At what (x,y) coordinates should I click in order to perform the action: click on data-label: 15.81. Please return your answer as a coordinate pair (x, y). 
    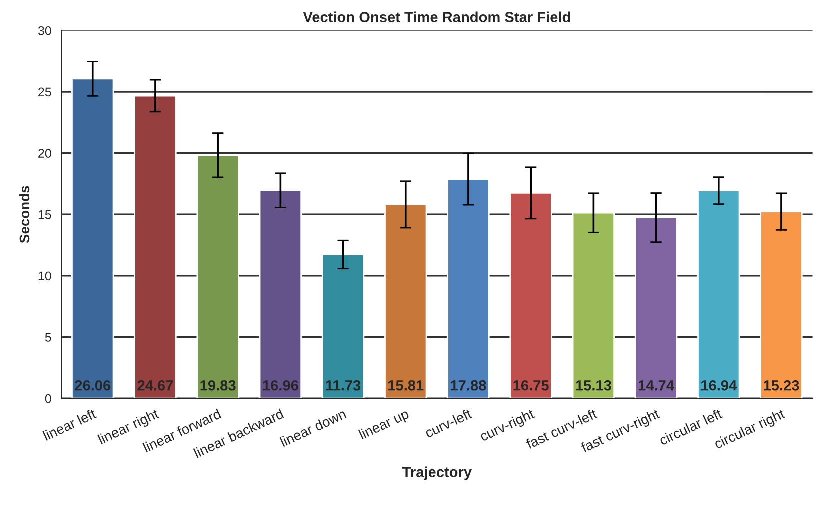
    Looking at the image, I should click on (406, 385).